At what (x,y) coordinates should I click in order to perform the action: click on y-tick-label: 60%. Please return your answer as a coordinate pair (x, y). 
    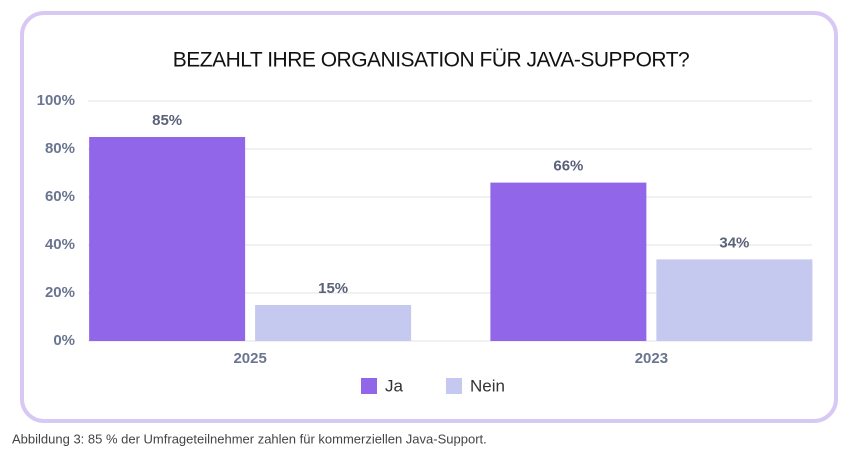
    Looking at the image, I should click on (60, 196).